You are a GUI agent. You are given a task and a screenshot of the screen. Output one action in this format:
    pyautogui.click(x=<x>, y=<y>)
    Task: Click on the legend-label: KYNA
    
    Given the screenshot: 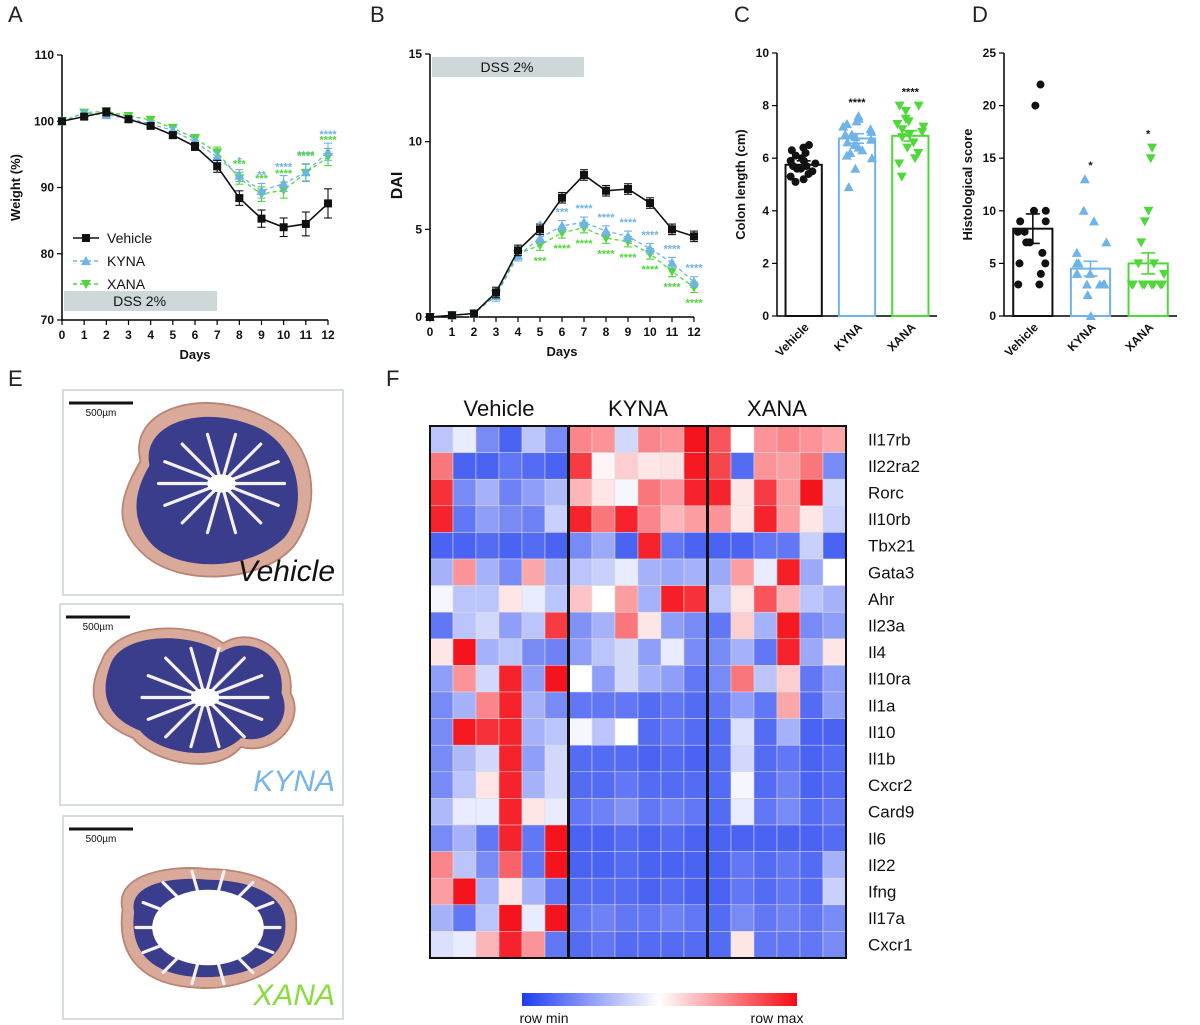 What is the action you would take?
    pyautogui.click(x=126, y=261)
    